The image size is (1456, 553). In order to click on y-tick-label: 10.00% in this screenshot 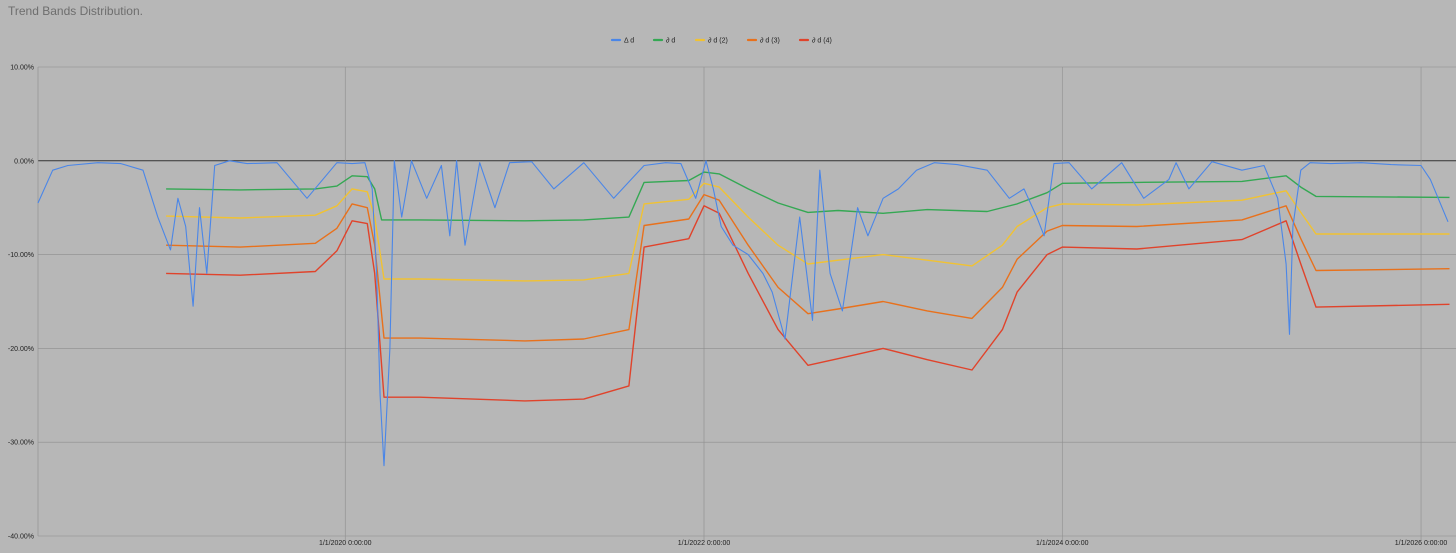, I will do `click(22, 68)`.